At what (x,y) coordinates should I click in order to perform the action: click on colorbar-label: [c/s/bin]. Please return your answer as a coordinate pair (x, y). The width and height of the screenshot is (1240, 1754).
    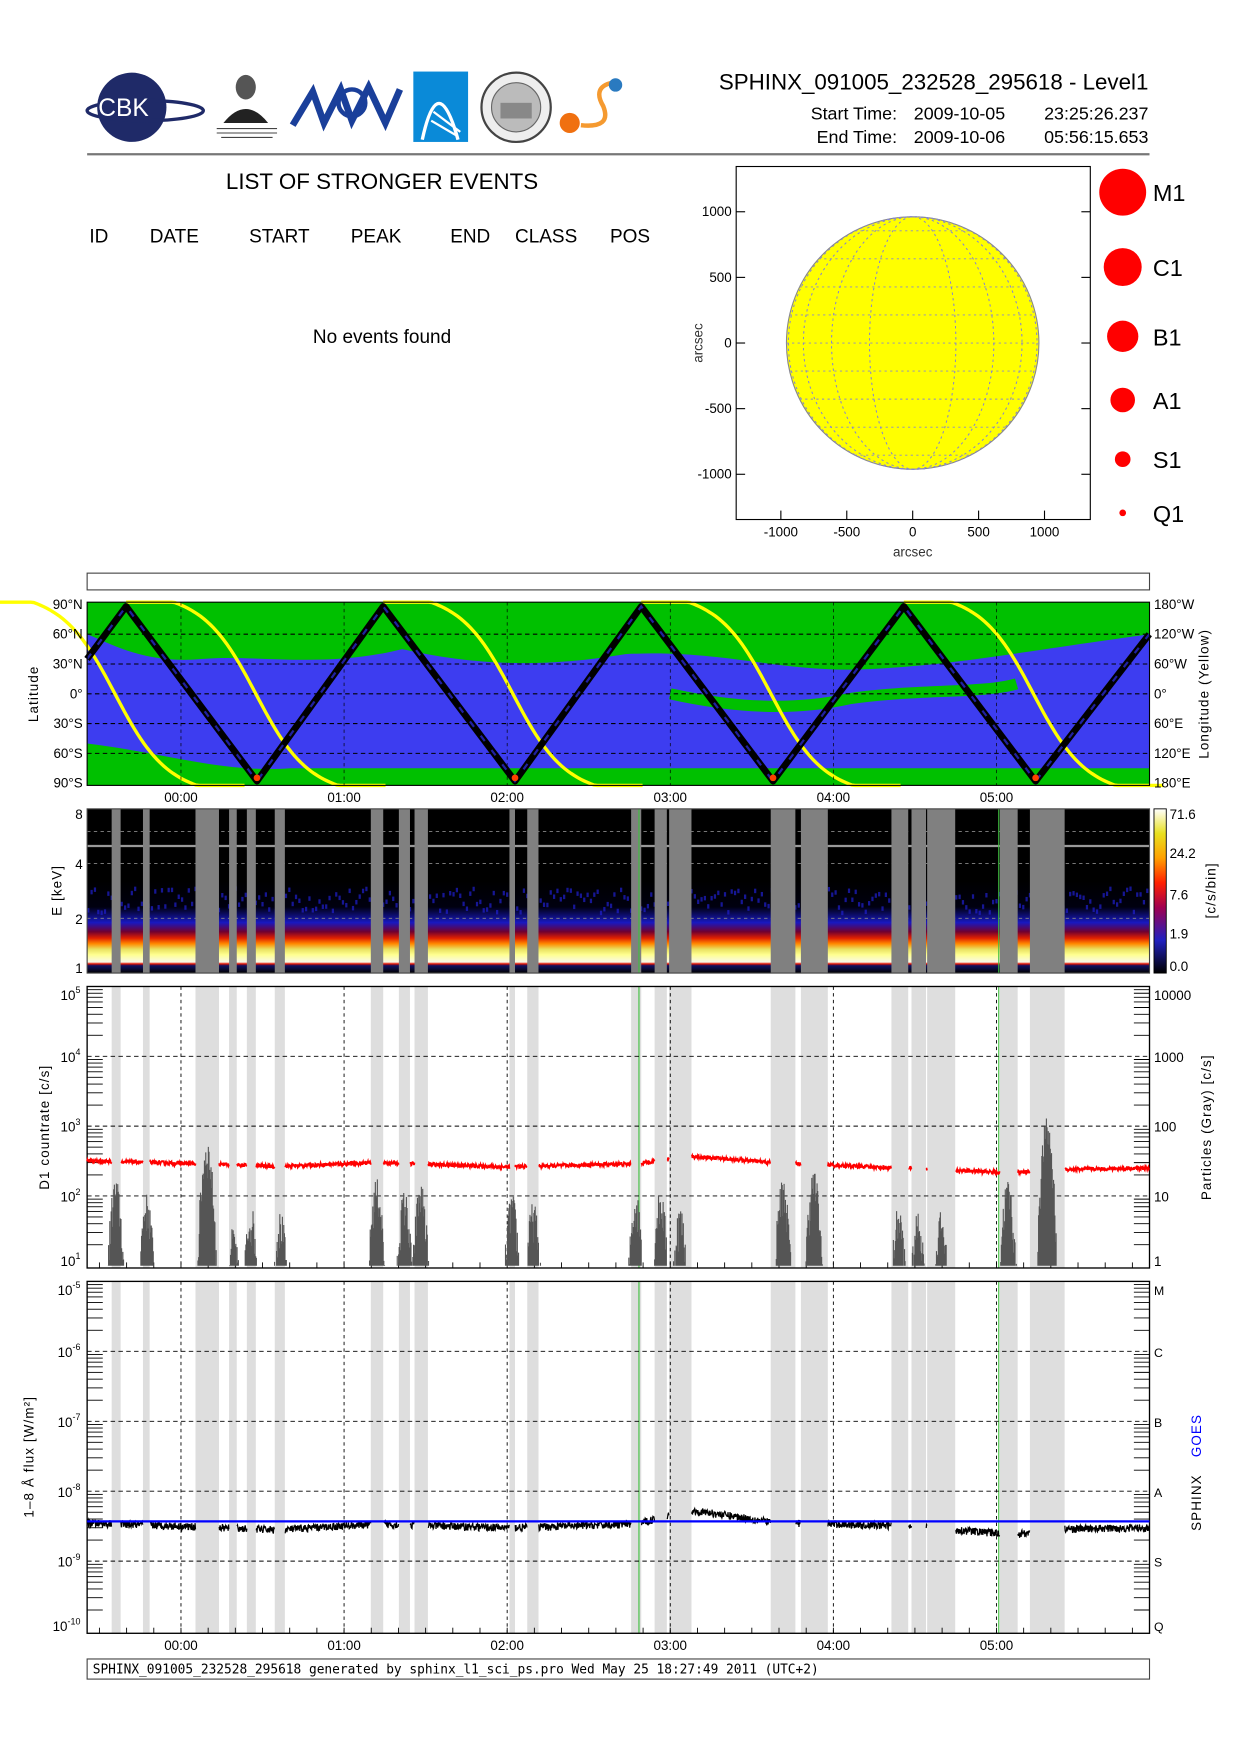
    Looking at the image, I should click on (1210, 890).